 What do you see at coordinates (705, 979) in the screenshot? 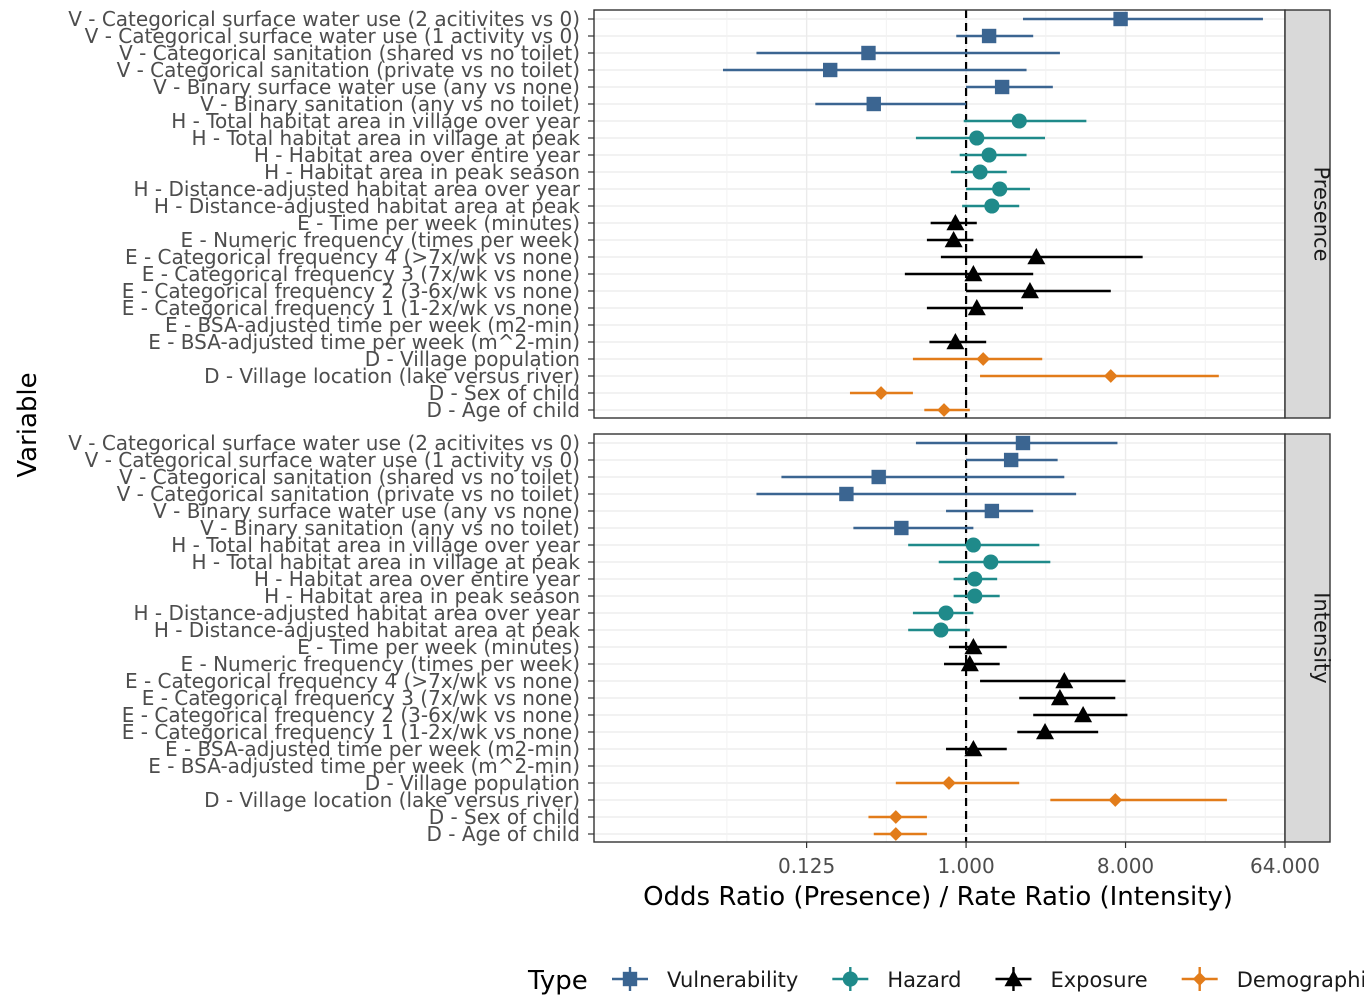
I see `legend-key-vulnerability: Vulnerability` at bounding box center [705, 979].